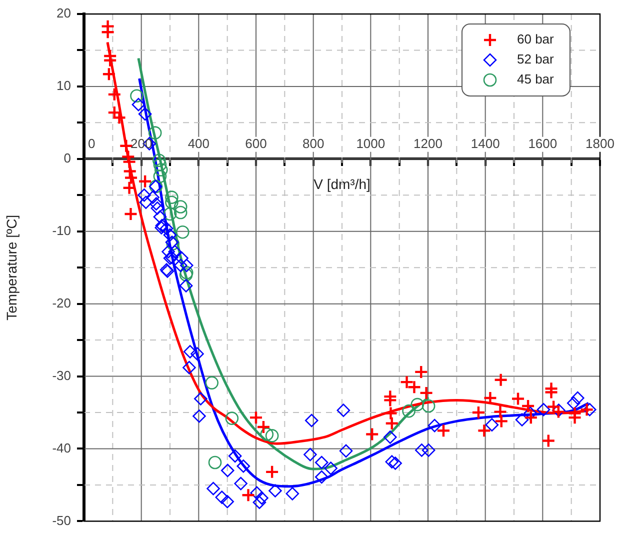 This screenshot has width=629, height=535. What do you see at coordinates (63, 13) in the screenshot?
I see `y-tick-label: 20` at bounding box center [63, 13].